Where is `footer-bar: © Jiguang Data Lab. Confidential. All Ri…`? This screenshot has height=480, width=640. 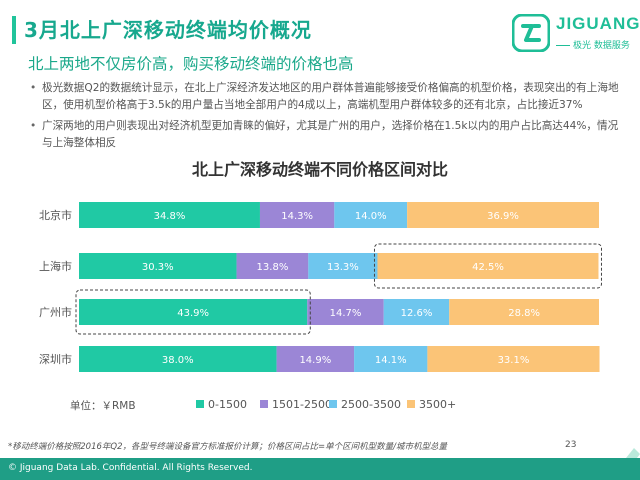
footer-bar: © Jiguang Data Lab. Confidential. All Ri… is located at coordinates (320, 460).